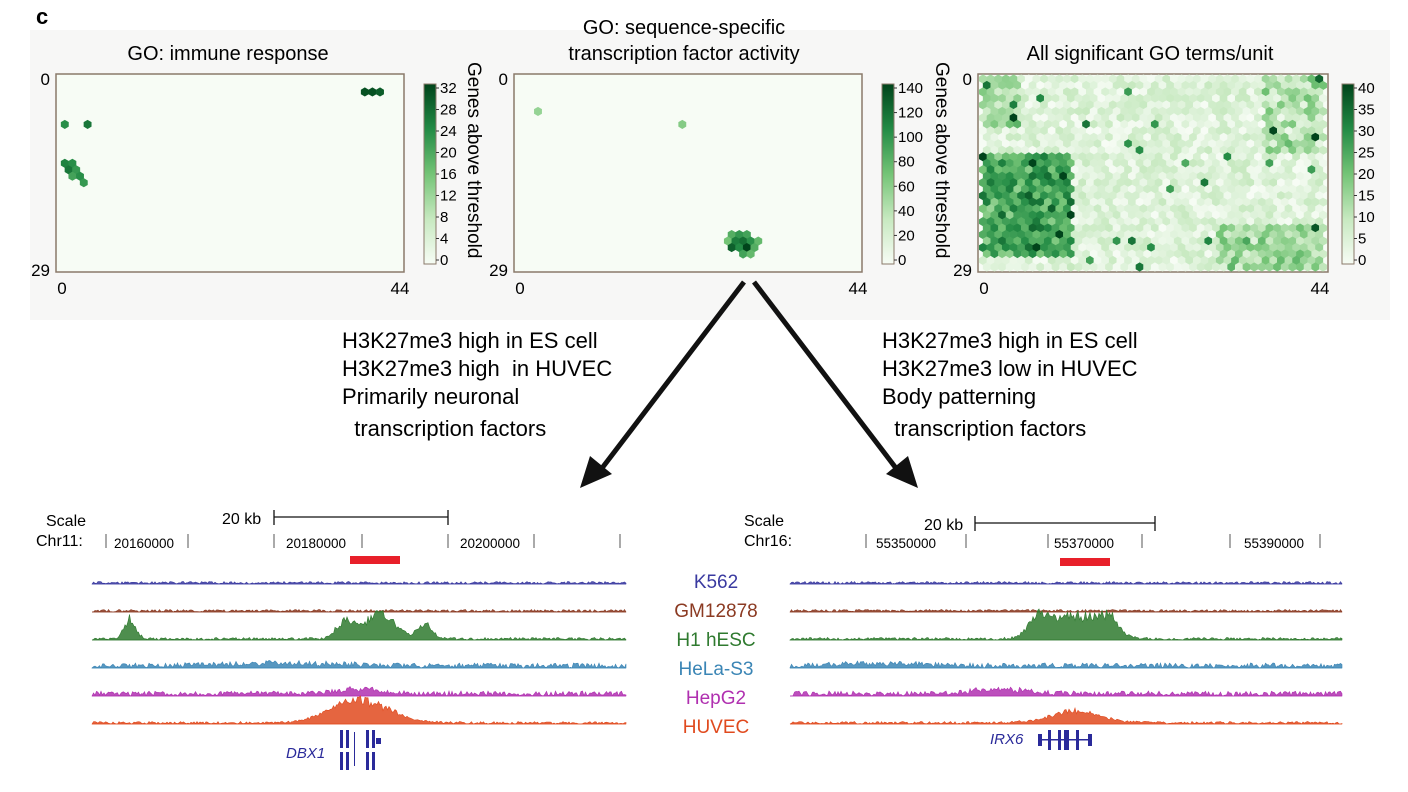  Describe the element at coordinates (448, 110) in the screenshot. I see `colorbar-tick-label: 28` at that location.